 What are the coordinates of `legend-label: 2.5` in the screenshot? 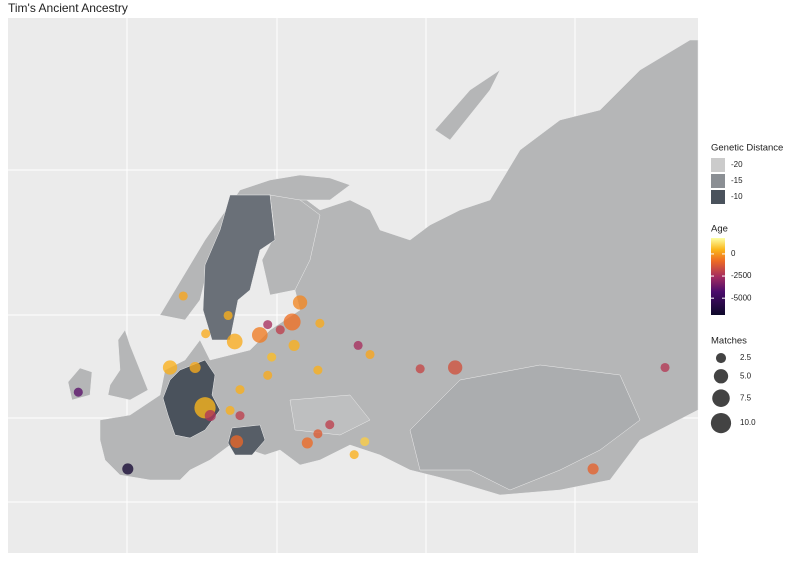 It's located at (746, 357).